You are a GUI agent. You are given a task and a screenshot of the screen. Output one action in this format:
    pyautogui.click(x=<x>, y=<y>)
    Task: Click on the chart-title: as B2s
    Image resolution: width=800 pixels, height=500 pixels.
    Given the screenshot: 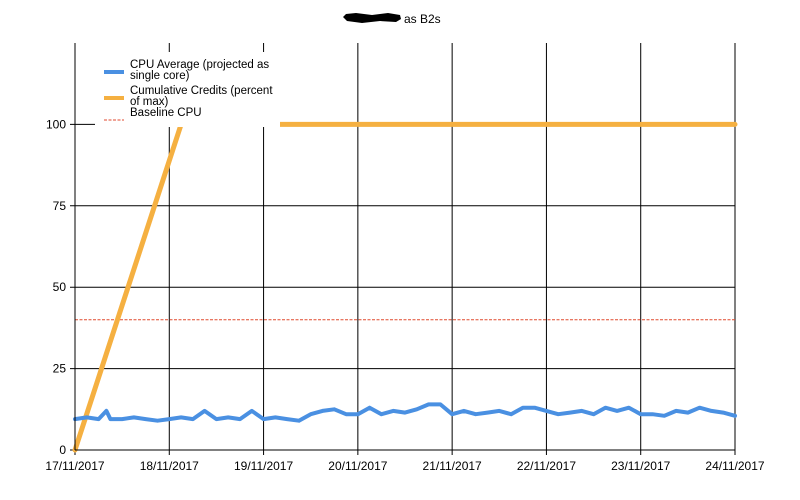 What is the action you would take?
    pyautogui.click(x=422, y=19)
    